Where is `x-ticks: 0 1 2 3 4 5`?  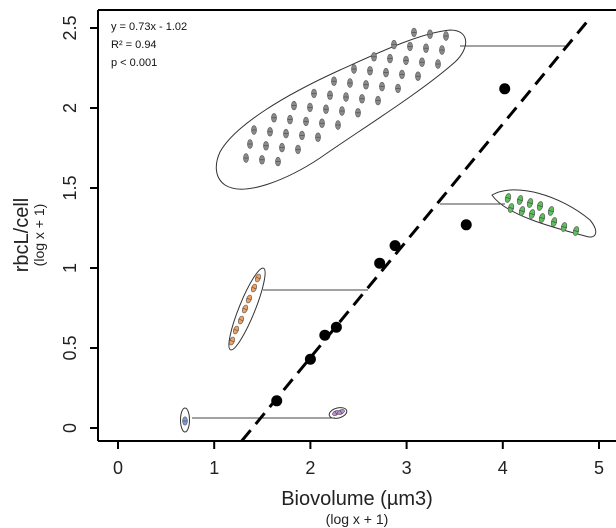 x-ticks: 0 1 2 3 4 5 is located at coordinates (358, 459).